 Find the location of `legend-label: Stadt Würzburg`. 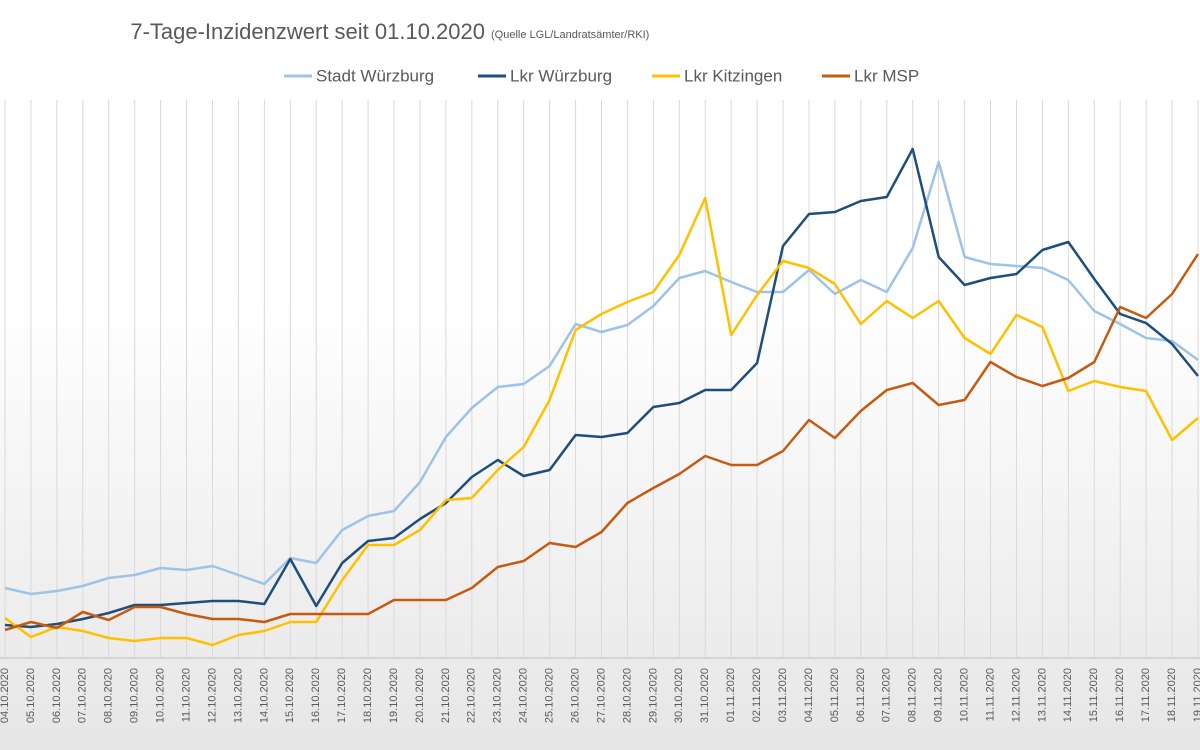

legend-label: Stadt Würzburg is located at coordinates (375, 75).